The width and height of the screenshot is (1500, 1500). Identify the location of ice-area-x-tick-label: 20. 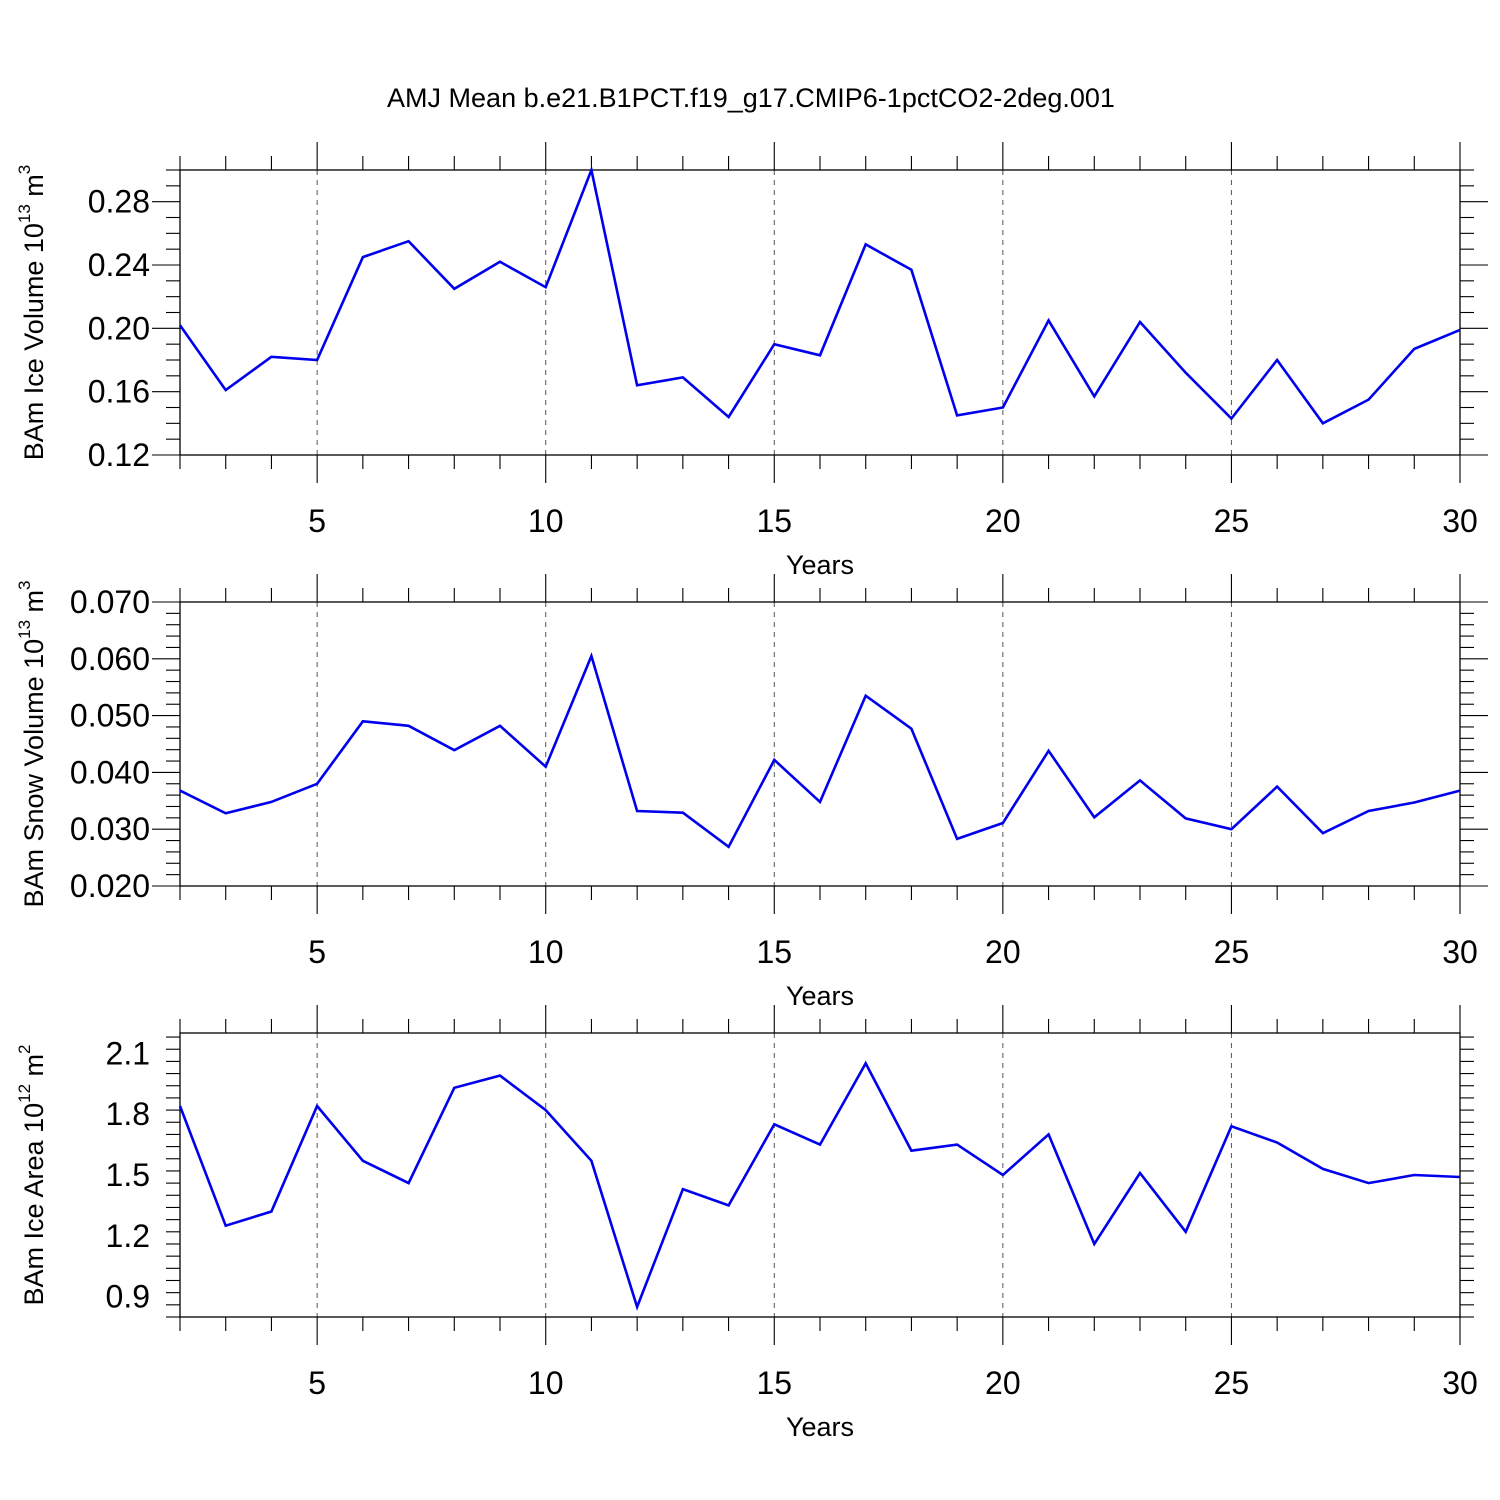
(1003, 1383).